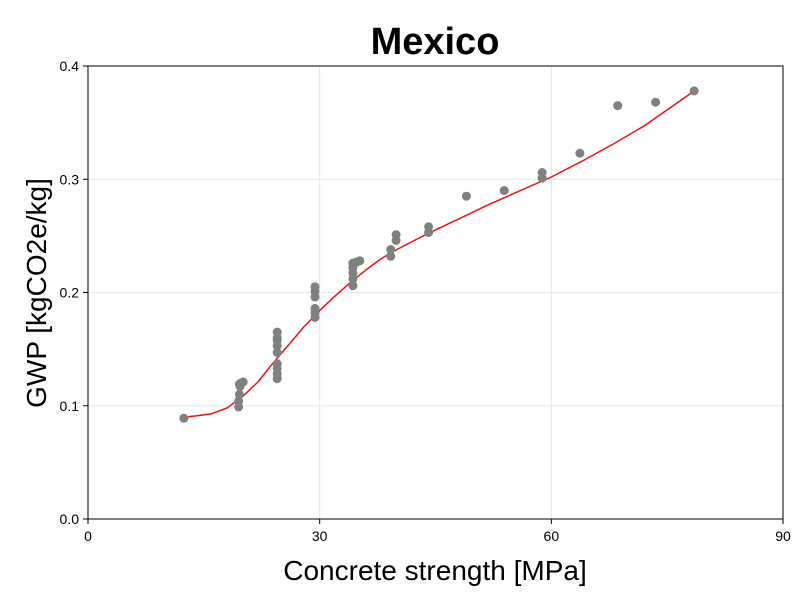 This screenshot has width=800, height=600. What do you see at coordinates (36, 293) in the screenshot?
I see `y-axis-label: GWP [kgCO2e/kg]` at bounding box center [36, 293].